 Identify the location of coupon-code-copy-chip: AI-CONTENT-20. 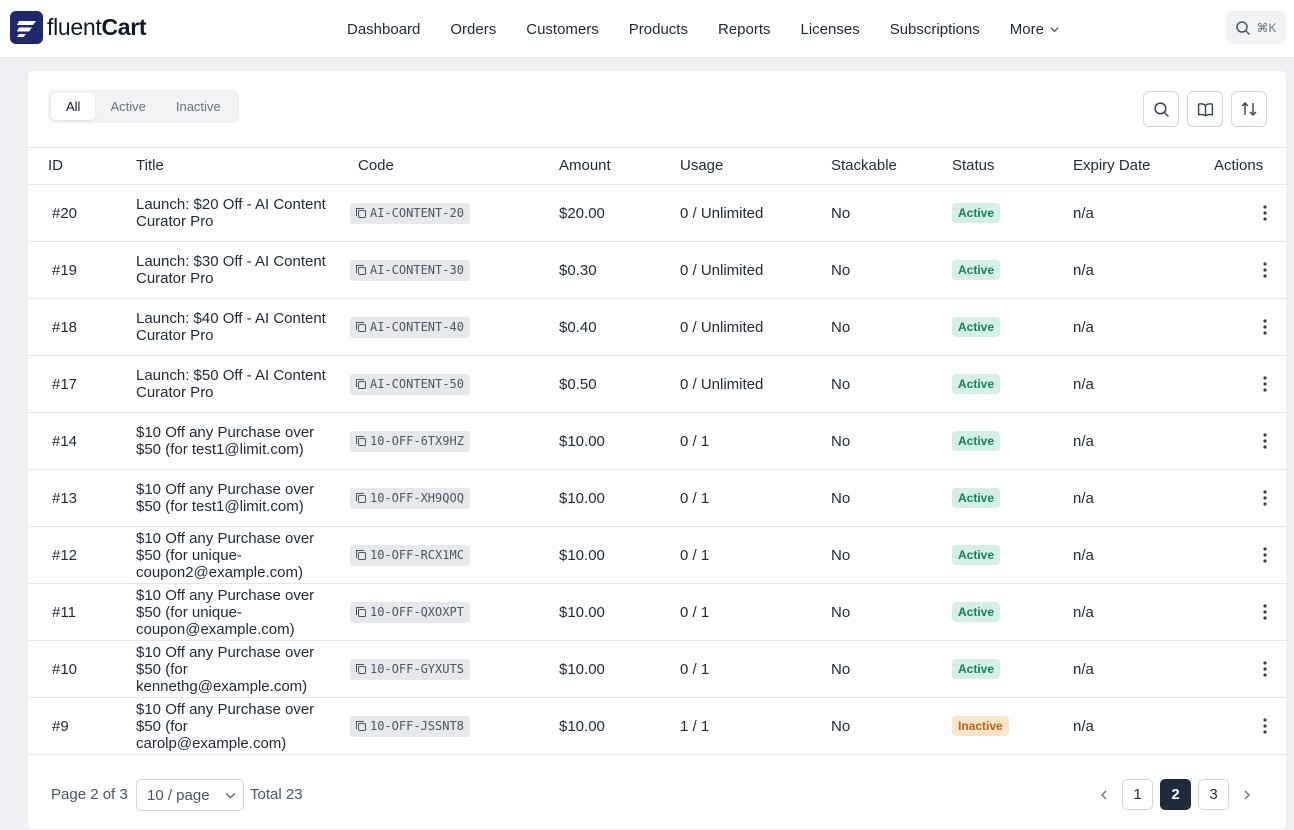
(410, 213).